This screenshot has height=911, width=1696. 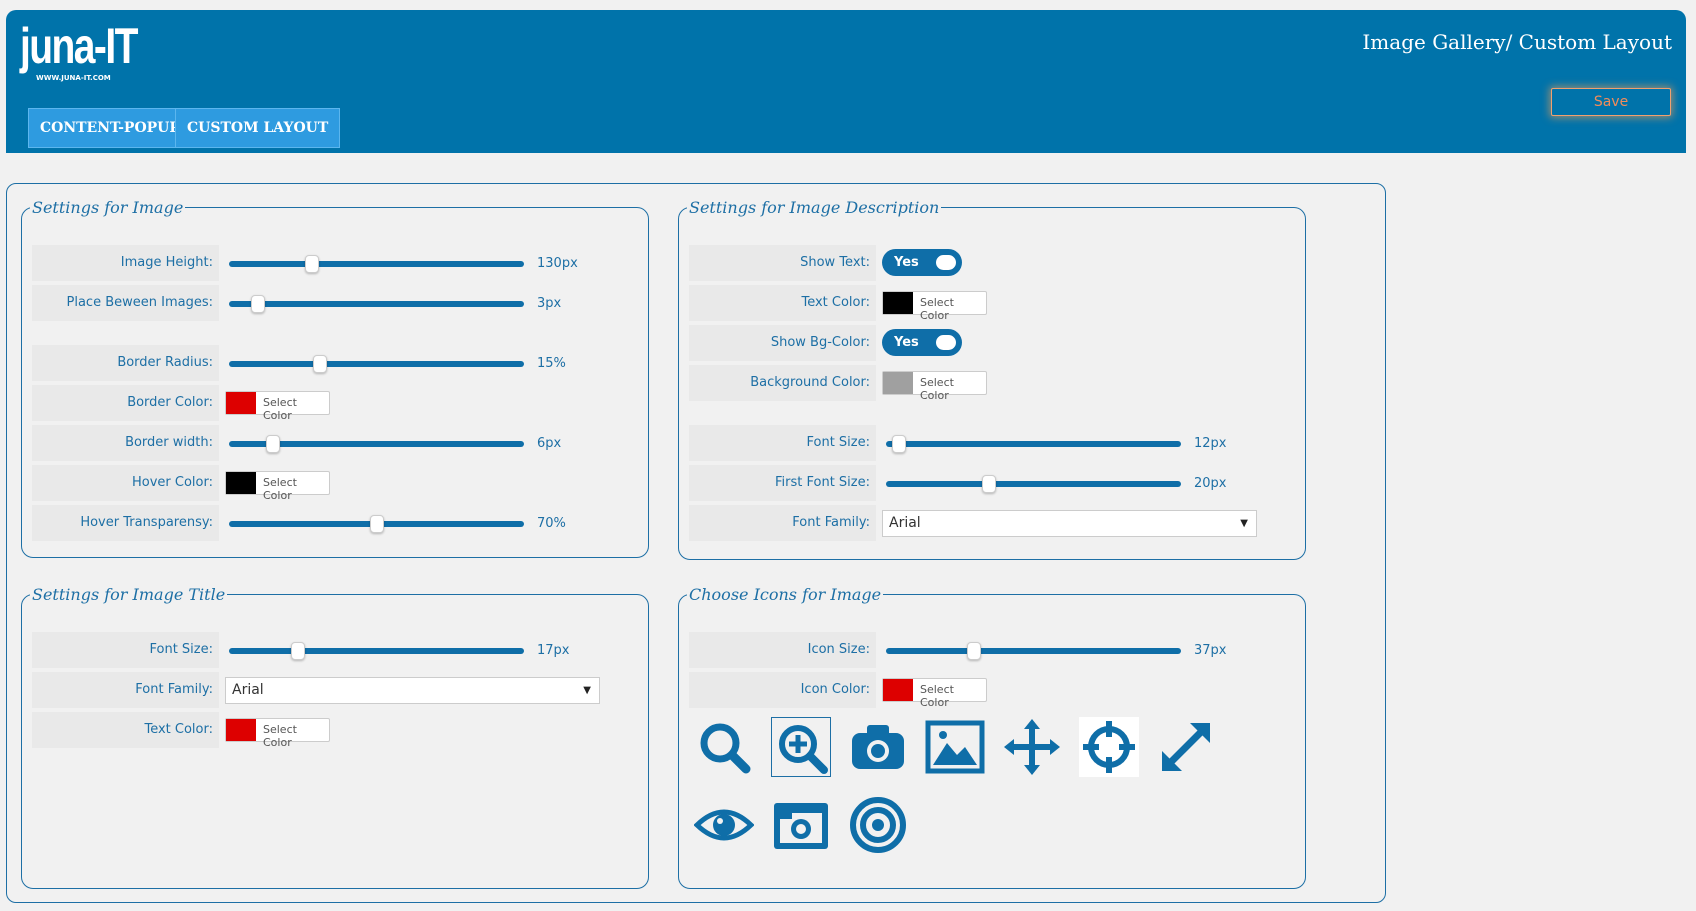 What do you see at coordinates (412, 690) in the screenshot?
I see `title-font-family-select: Arial ▼` at bounding box center [412, 690].